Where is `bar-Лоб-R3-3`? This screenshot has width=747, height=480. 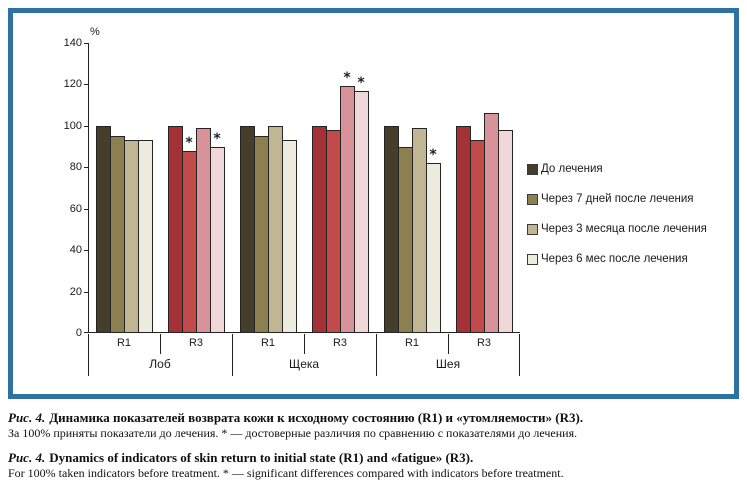
bar-Лоб-R3-3 is located at coordinates (203, 230).